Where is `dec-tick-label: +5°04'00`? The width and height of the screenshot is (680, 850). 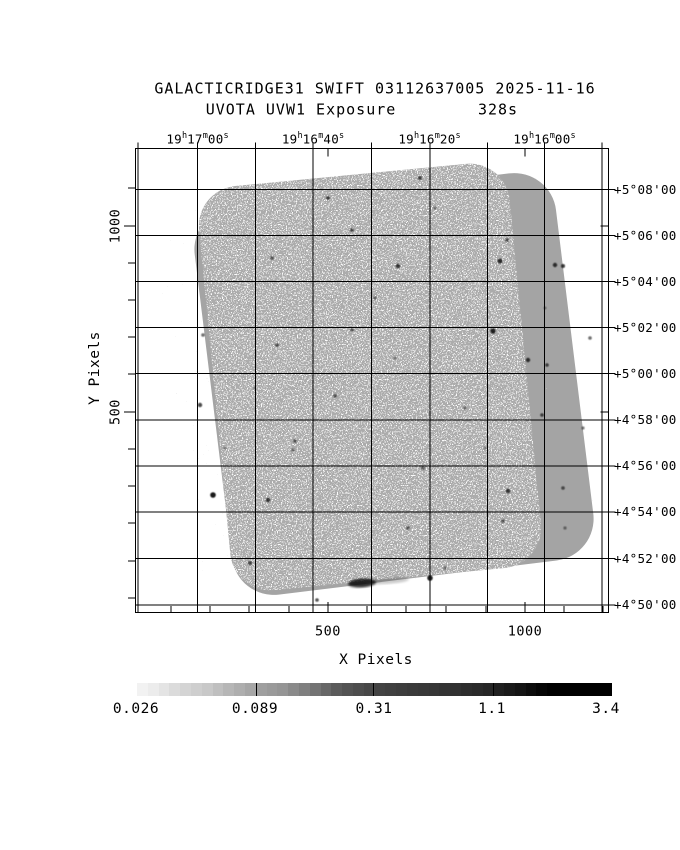 dec-tick-label: +5°04'00 is located at coordinates (645, 281).